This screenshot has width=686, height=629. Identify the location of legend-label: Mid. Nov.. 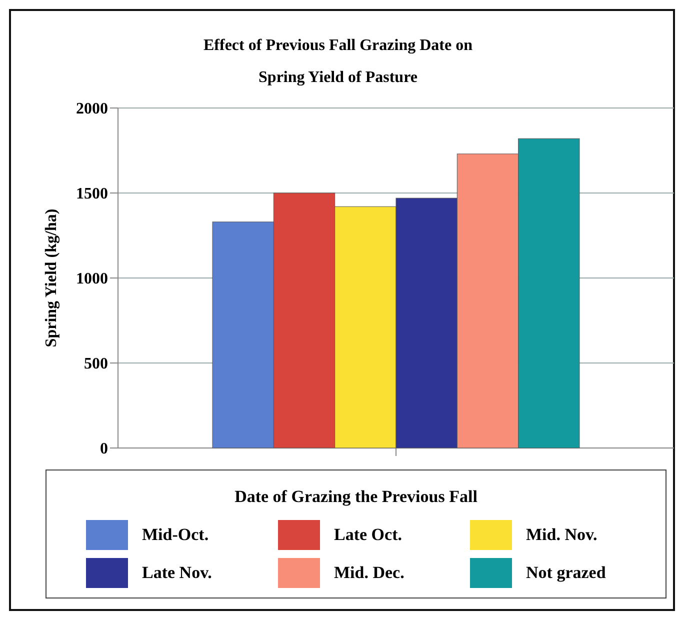
(562, 534).